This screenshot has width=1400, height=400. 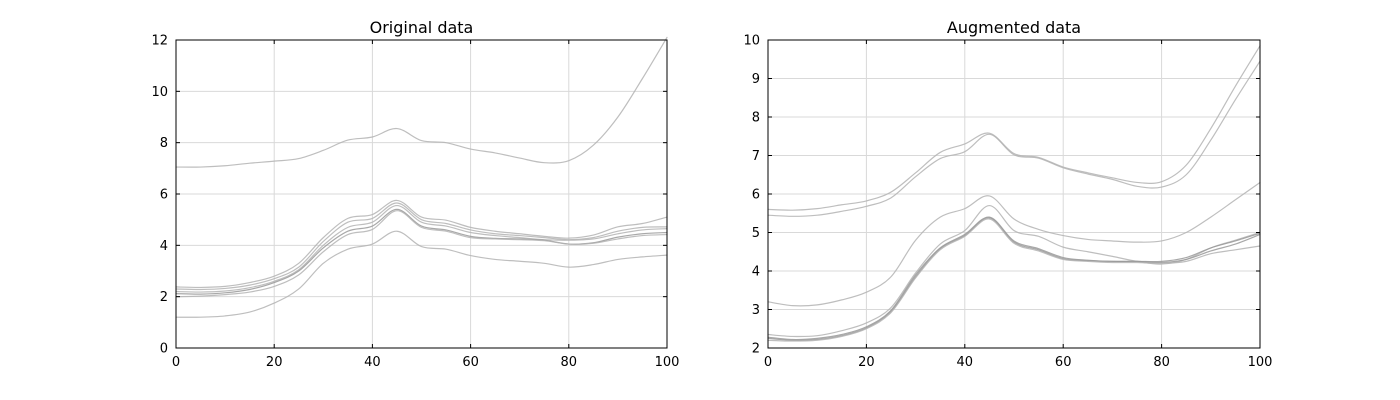 I want to click on y-tick-label: 7, so click(x=756, y=156).